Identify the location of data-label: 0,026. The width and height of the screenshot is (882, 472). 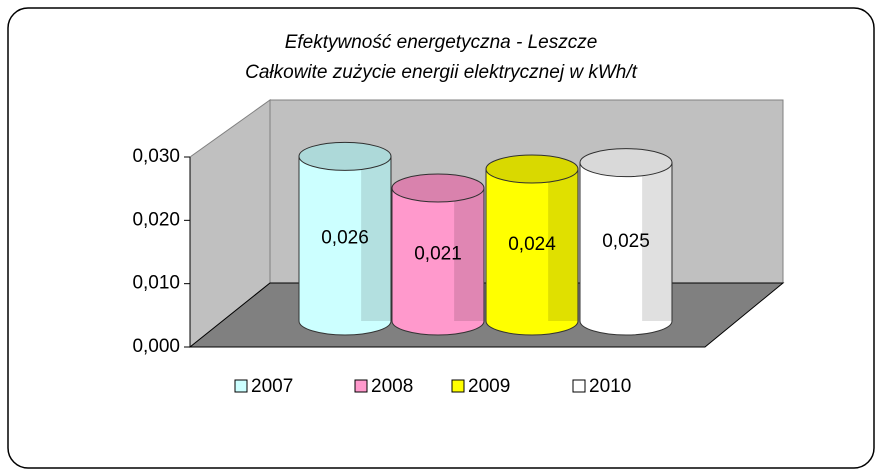
(345, 238).